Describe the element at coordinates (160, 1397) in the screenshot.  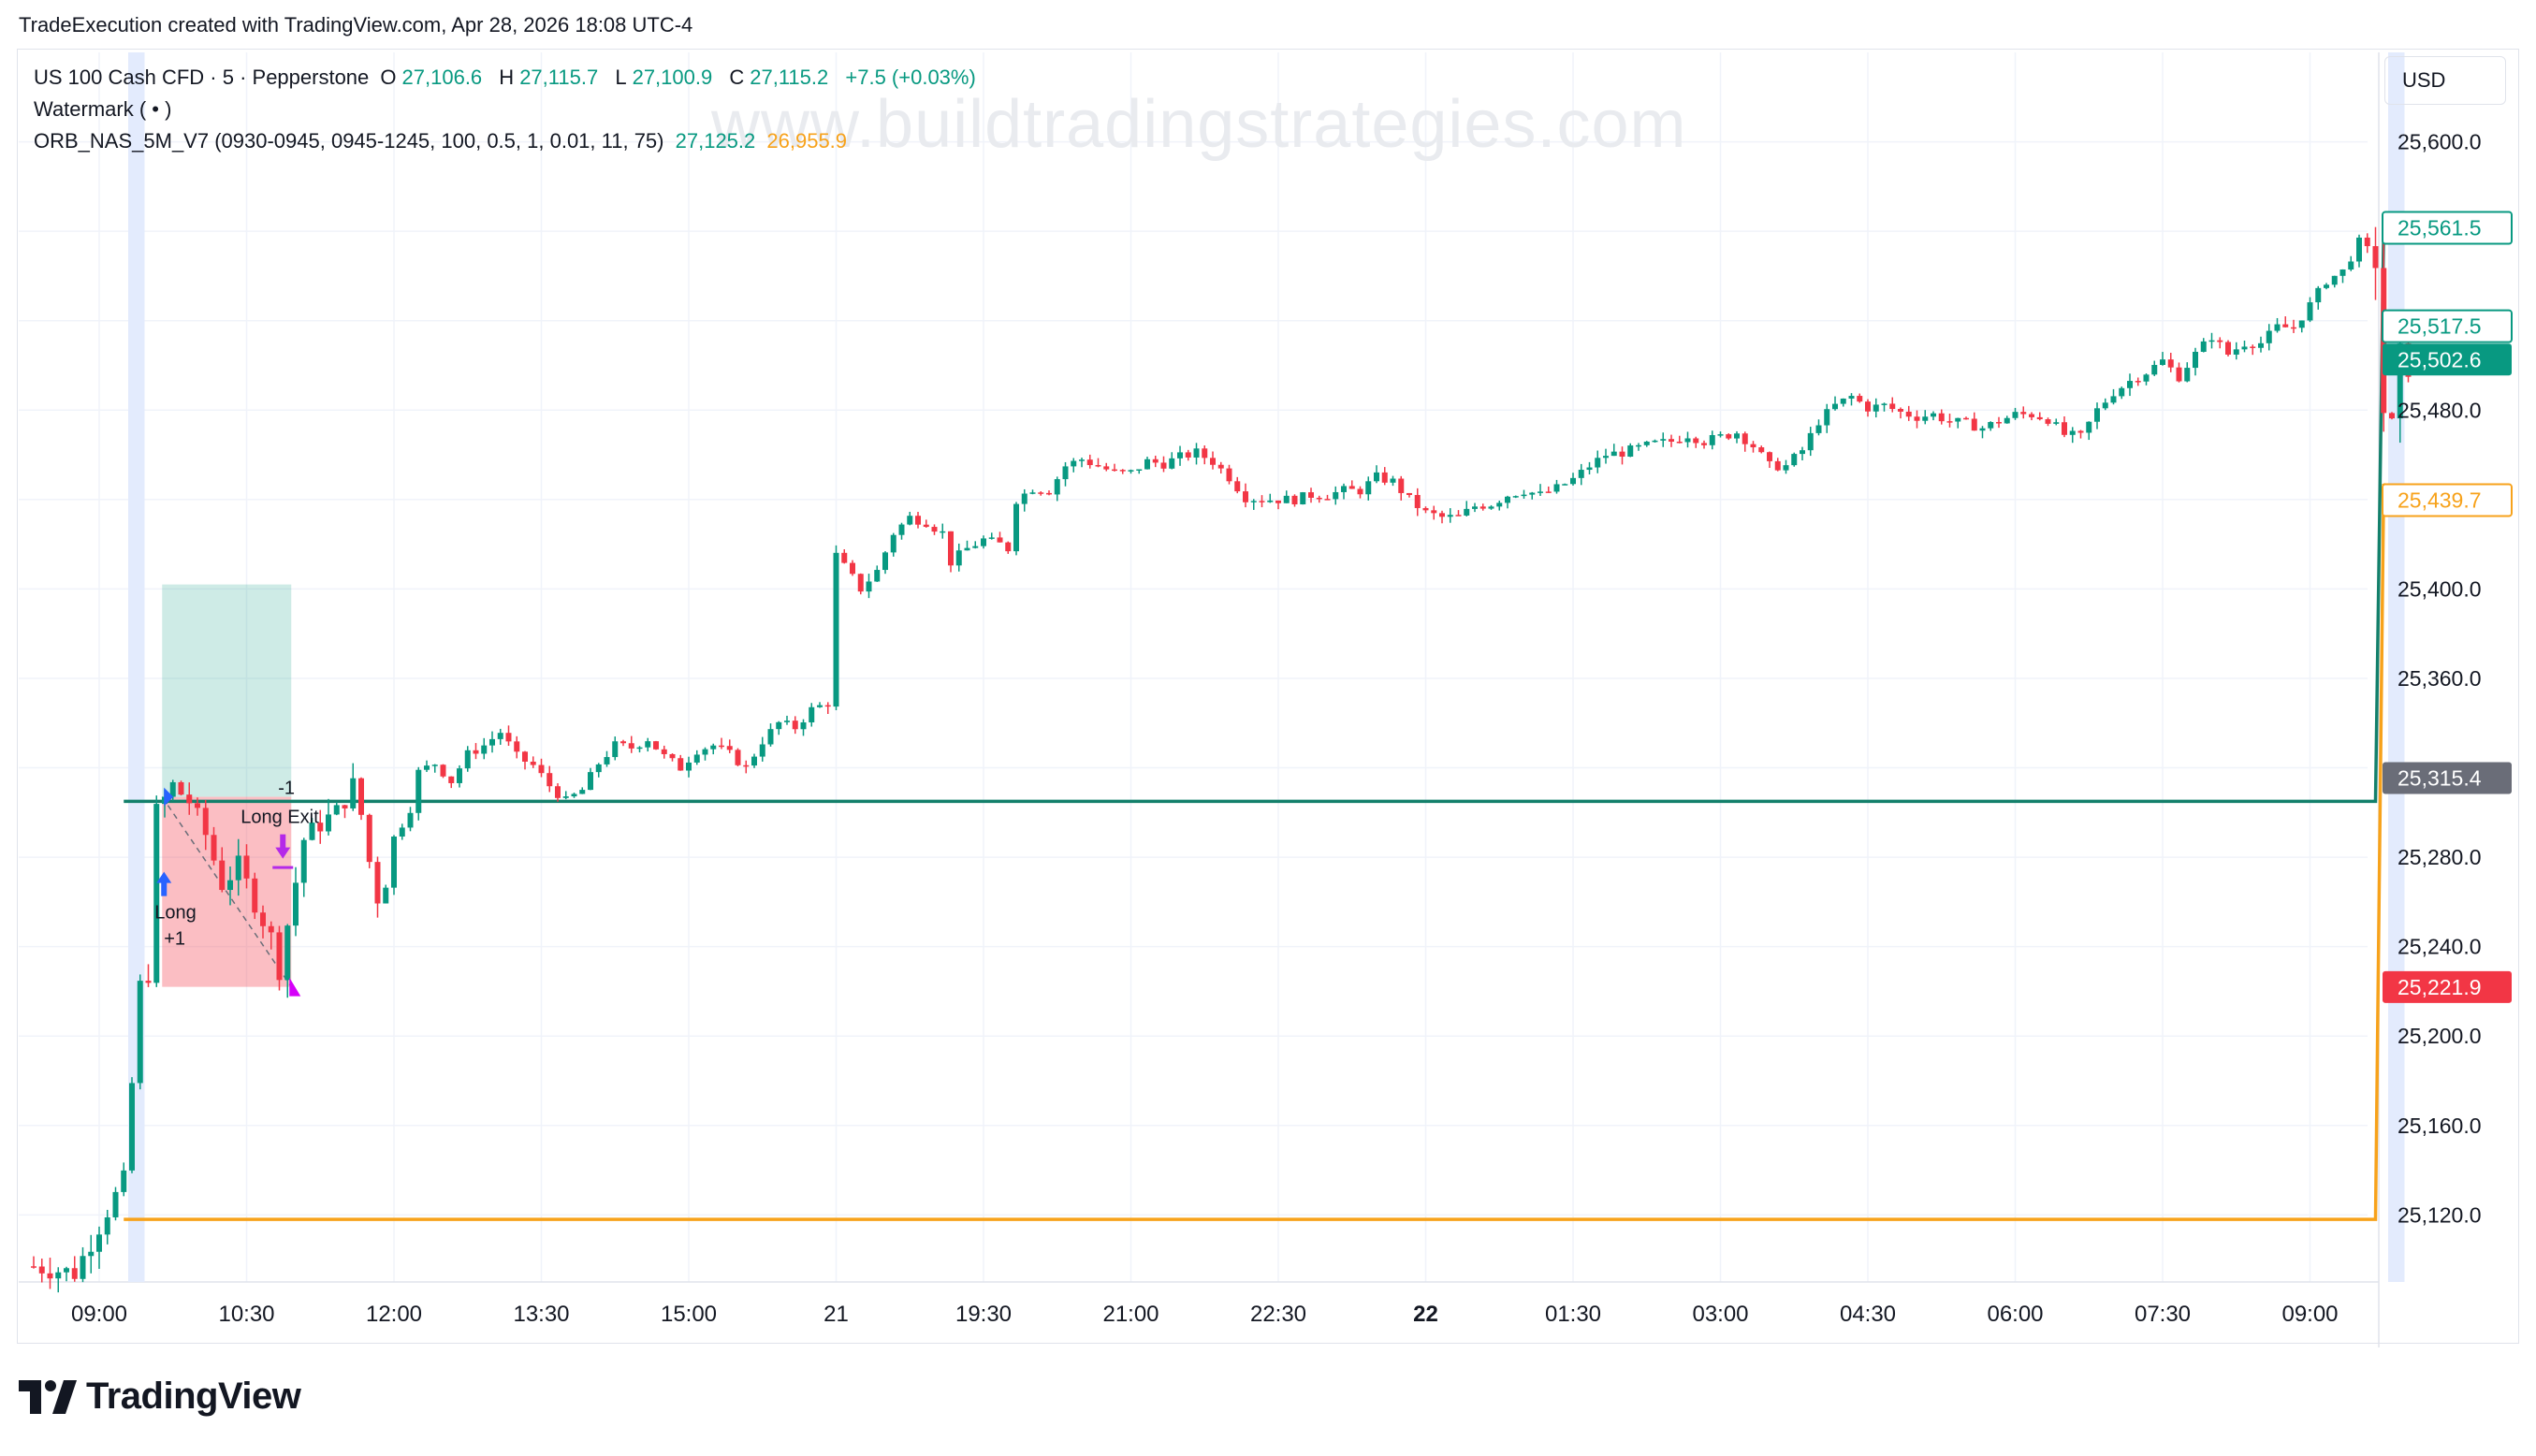
I see `tradingview-logo: TradingView` at that location.